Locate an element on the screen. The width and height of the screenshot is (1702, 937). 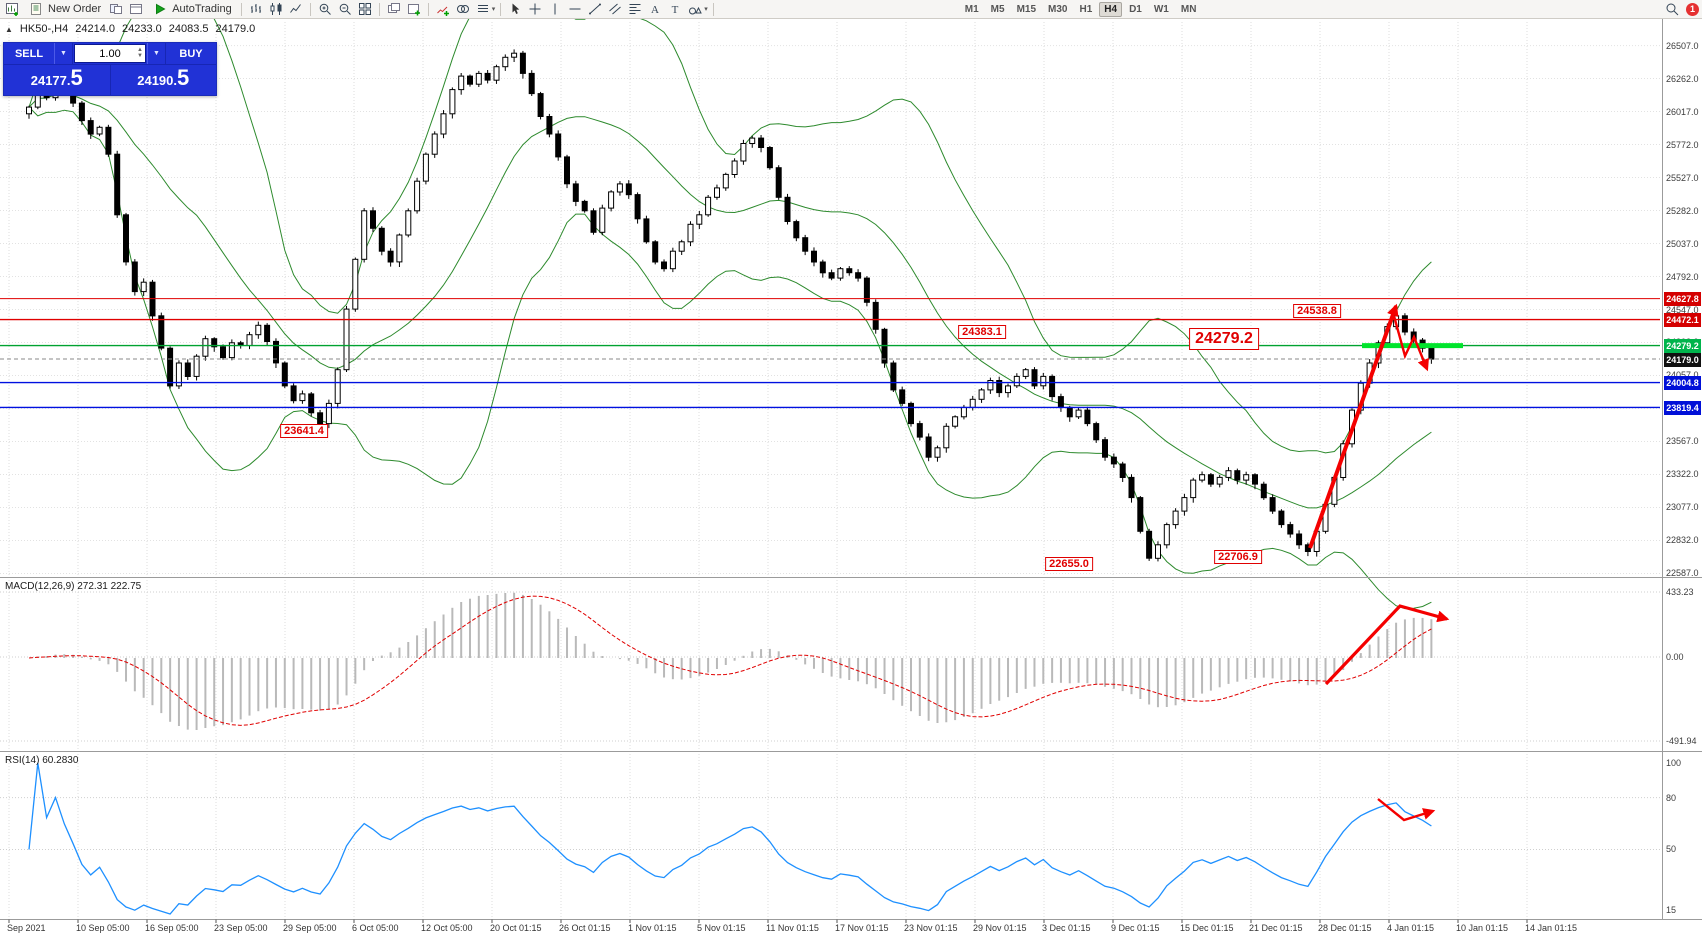
zoom-out-icon is located at coordinates (345, 9).